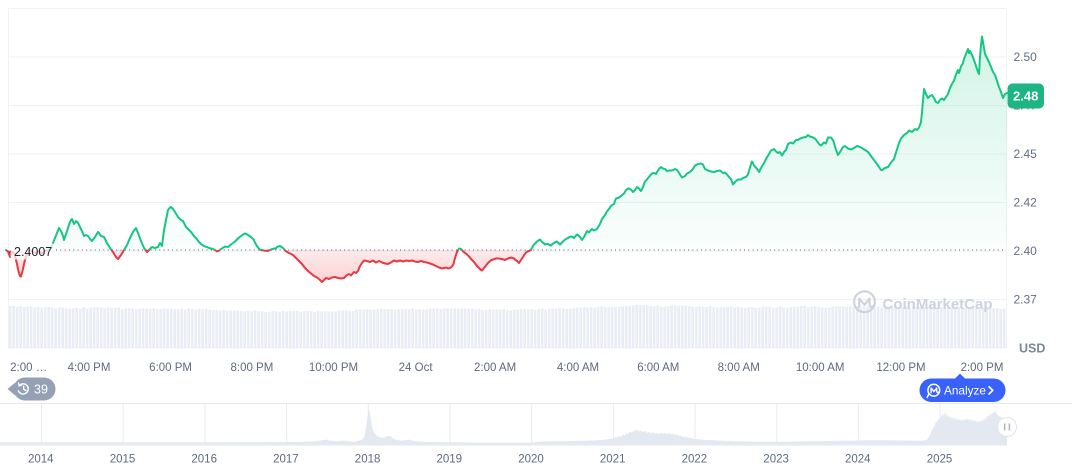 Image resolution: width=1072 pixels, height=470 pixels. Describe the element at coordinates (1025, 96) in the screenshot. I see `svg-text: 2.48` at that location.